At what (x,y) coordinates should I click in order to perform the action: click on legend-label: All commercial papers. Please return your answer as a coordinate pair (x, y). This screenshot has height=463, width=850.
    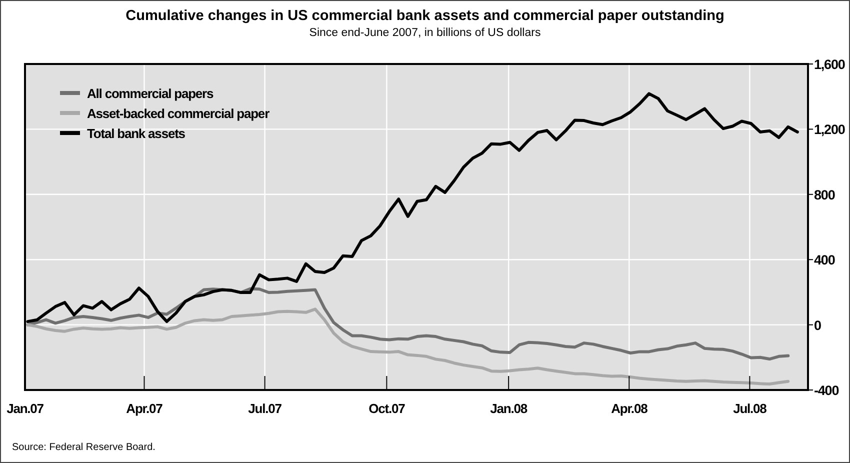
    Looking at the image, I should click on (150, 93).